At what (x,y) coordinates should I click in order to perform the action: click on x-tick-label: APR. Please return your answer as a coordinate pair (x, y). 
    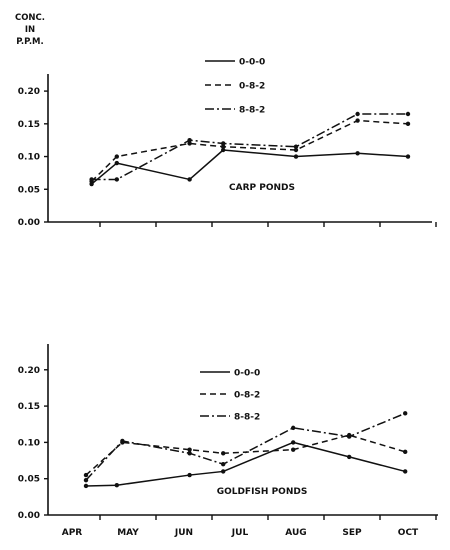
    Looking at the image, I should click on (72, 533).